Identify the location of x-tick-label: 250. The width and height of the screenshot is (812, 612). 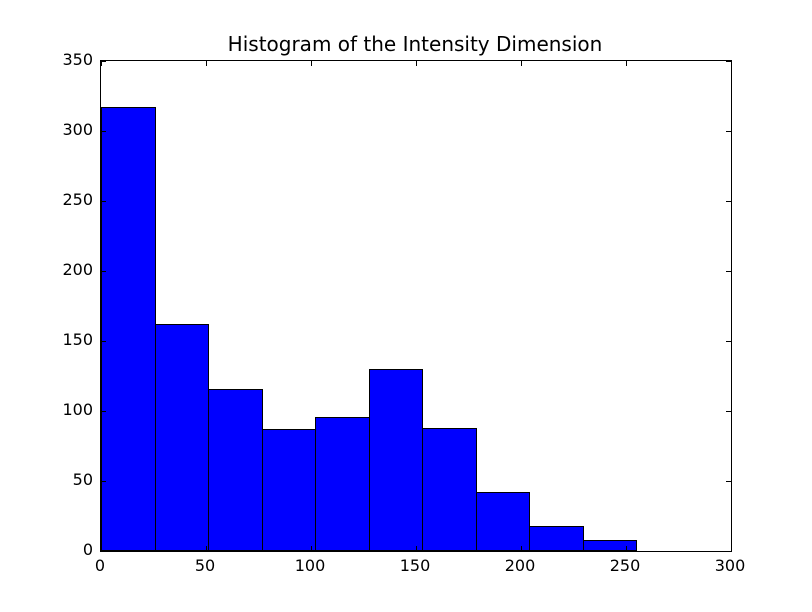
(625, 565).